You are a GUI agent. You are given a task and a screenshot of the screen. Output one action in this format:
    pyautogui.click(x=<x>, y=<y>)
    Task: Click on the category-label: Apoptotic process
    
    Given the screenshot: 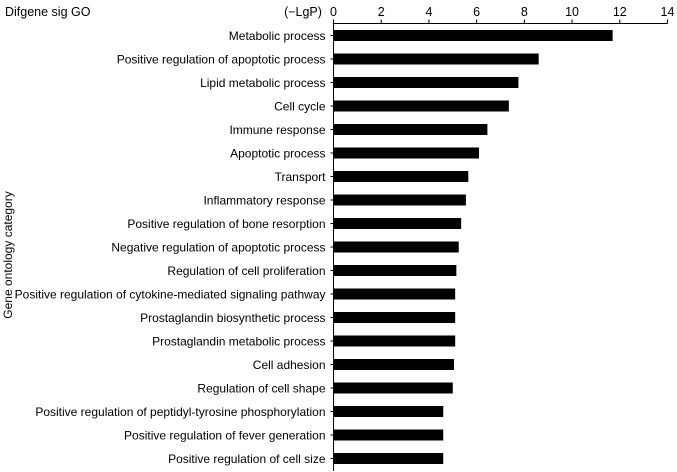 What is the action you would take?
    pyautogui.click(x=277, y=154)
    